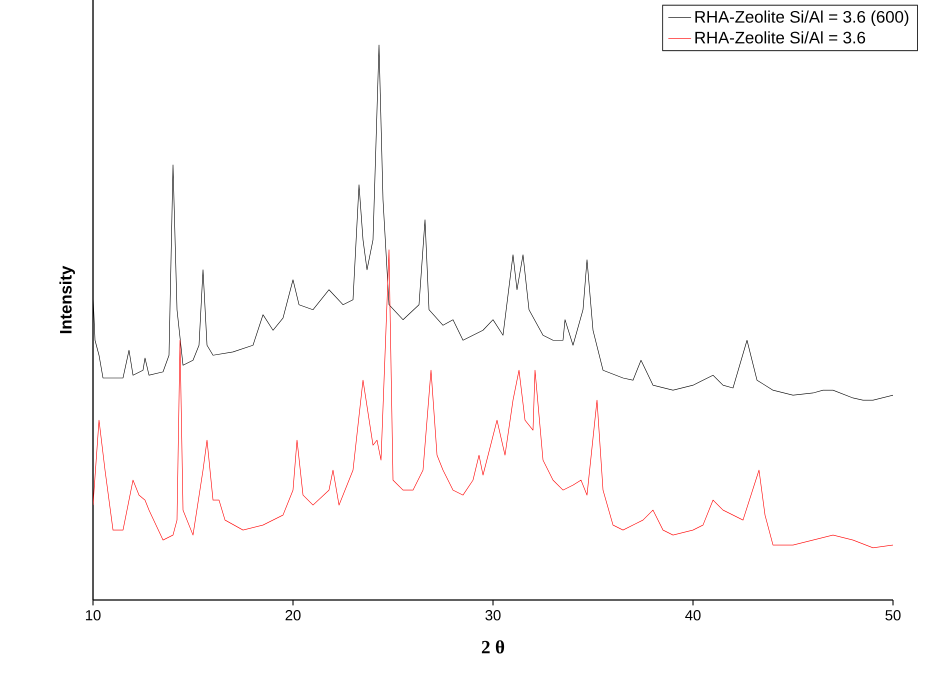  I want to click on x-axis-title: 2 θ, so click(493, 647).